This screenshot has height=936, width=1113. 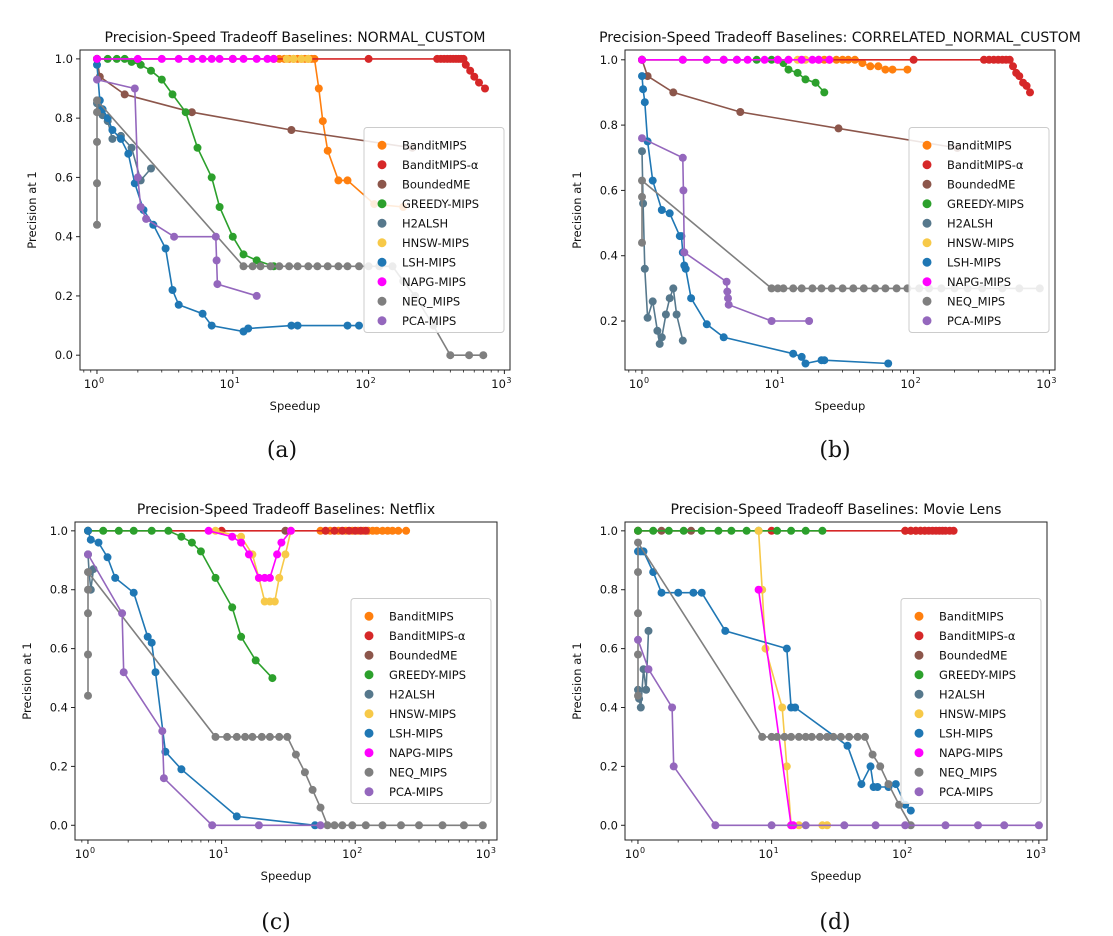 I want to click on y-tick-label: 0.6, so click(x=64, y=177).